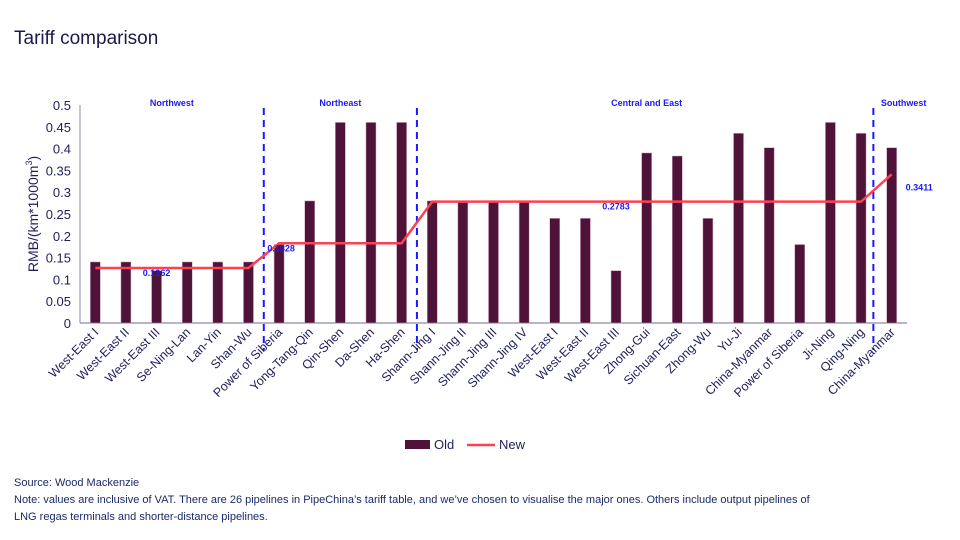  I want to click on data-label: 0.2783, so click(616, 207).